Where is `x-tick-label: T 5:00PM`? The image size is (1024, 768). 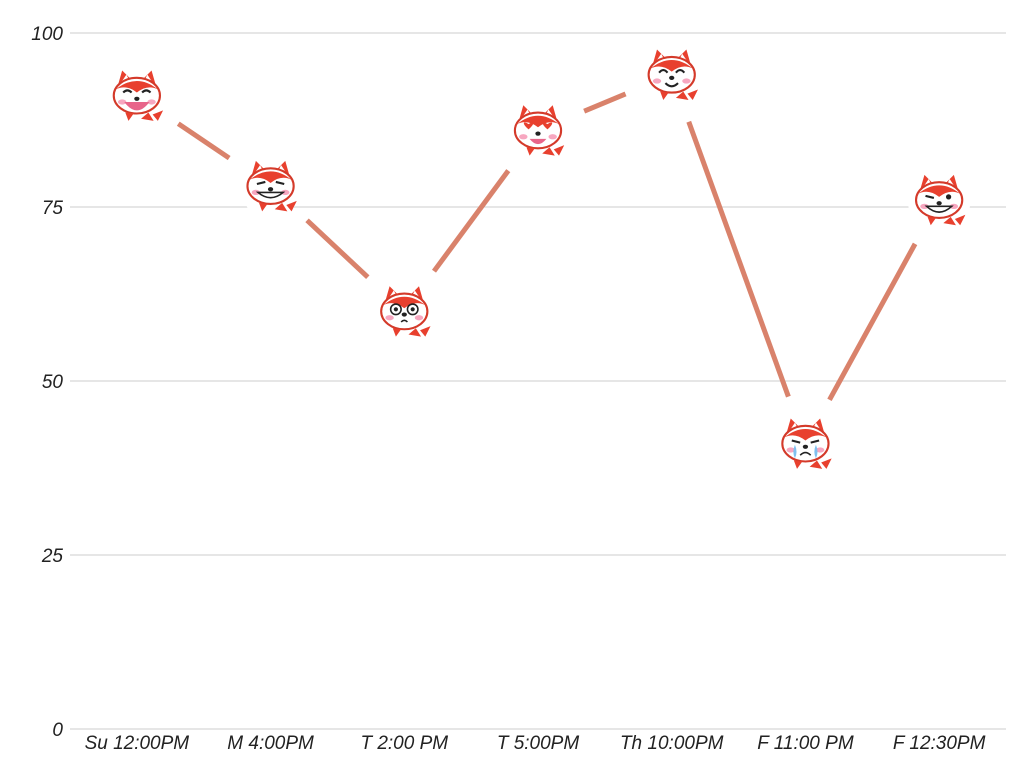
x-tick-label: T 5:00PM is located at coordinates (538, 743).